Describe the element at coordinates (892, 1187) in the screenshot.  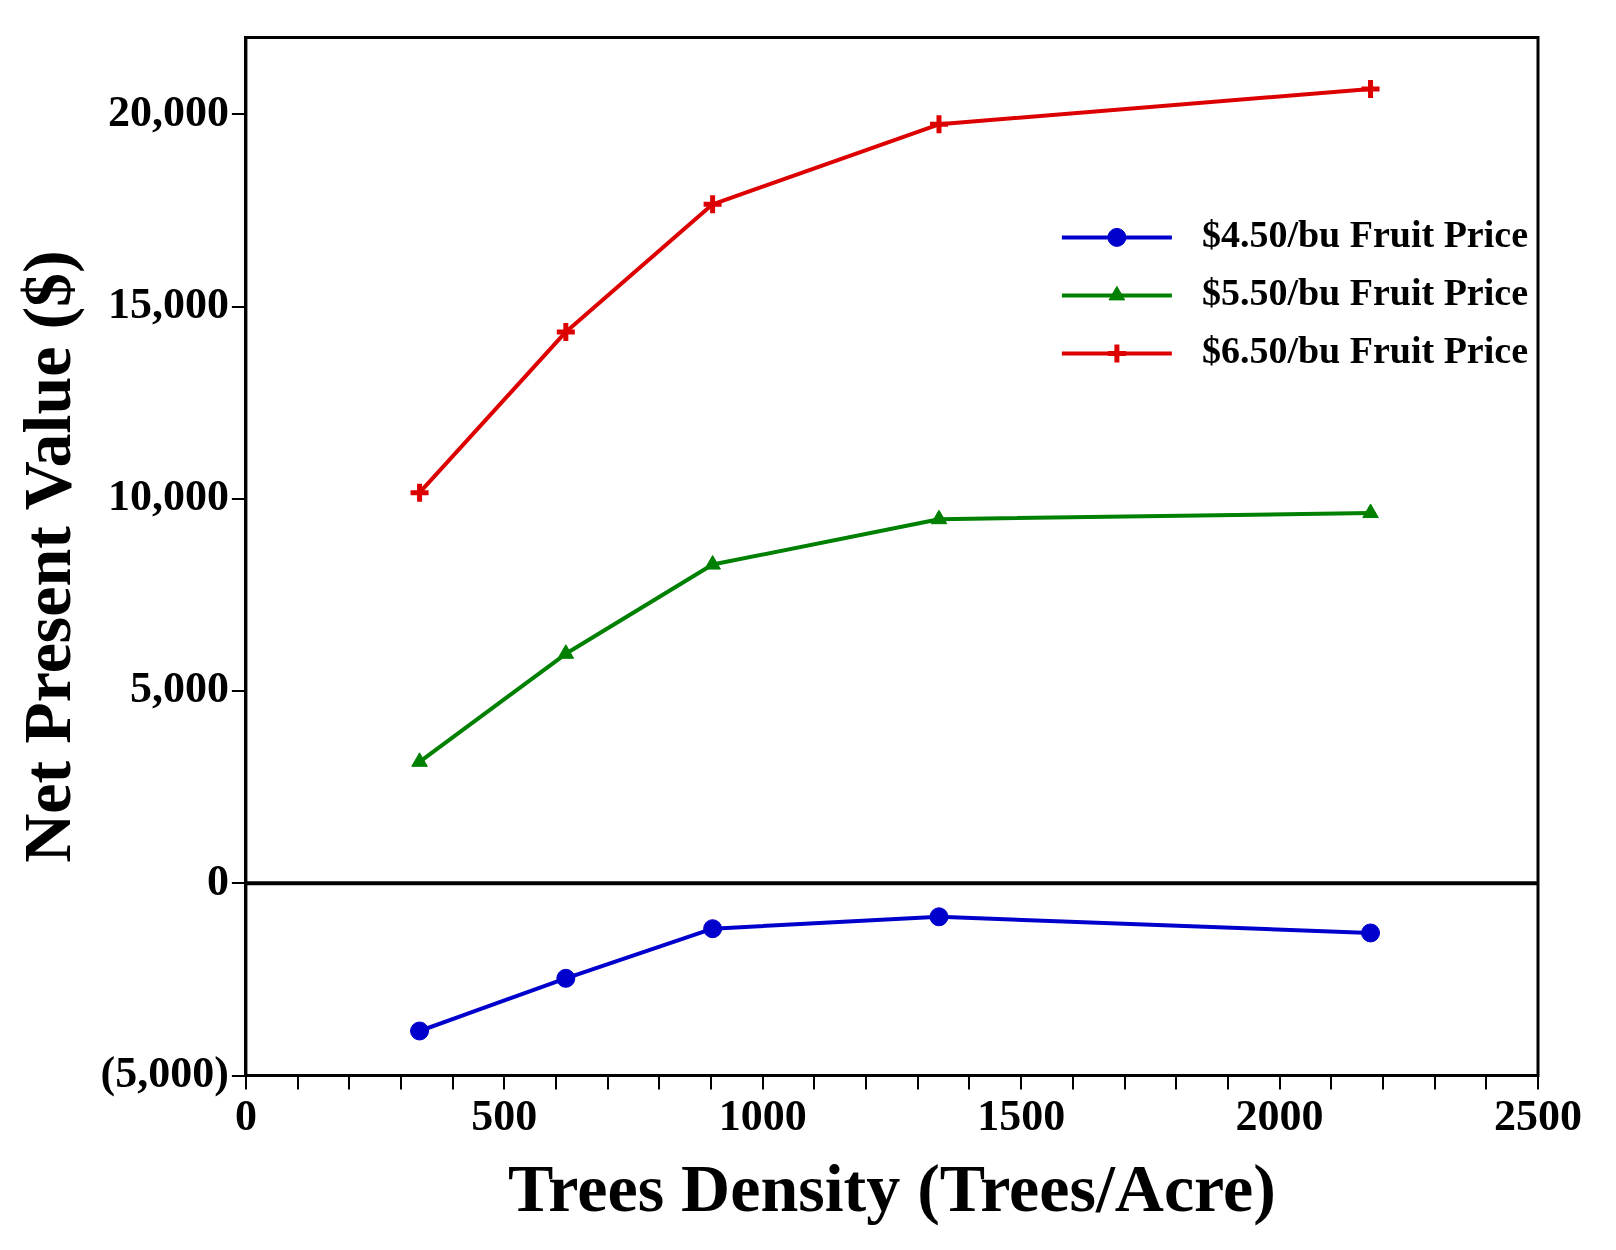
I see `x-axis-title: Trees Density (Trees/Acre)` at that location.